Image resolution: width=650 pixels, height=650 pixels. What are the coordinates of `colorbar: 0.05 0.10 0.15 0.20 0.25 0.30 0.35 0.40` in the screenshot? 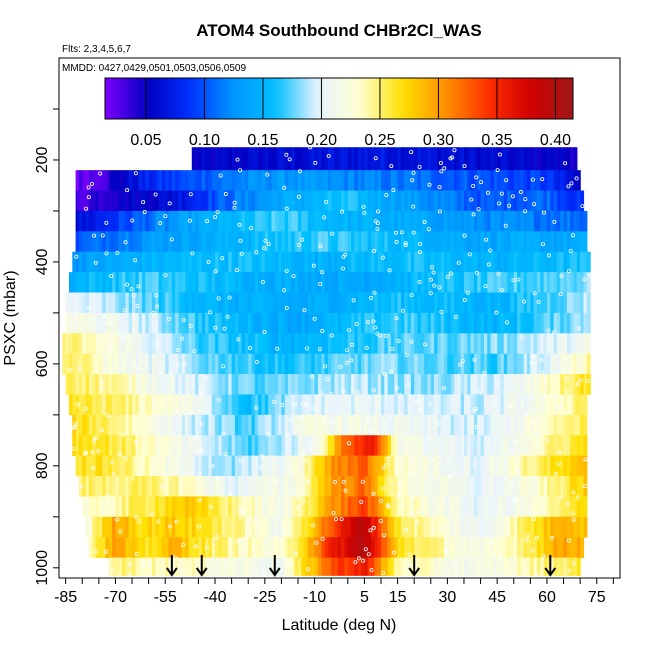 It's located at (339, 113).